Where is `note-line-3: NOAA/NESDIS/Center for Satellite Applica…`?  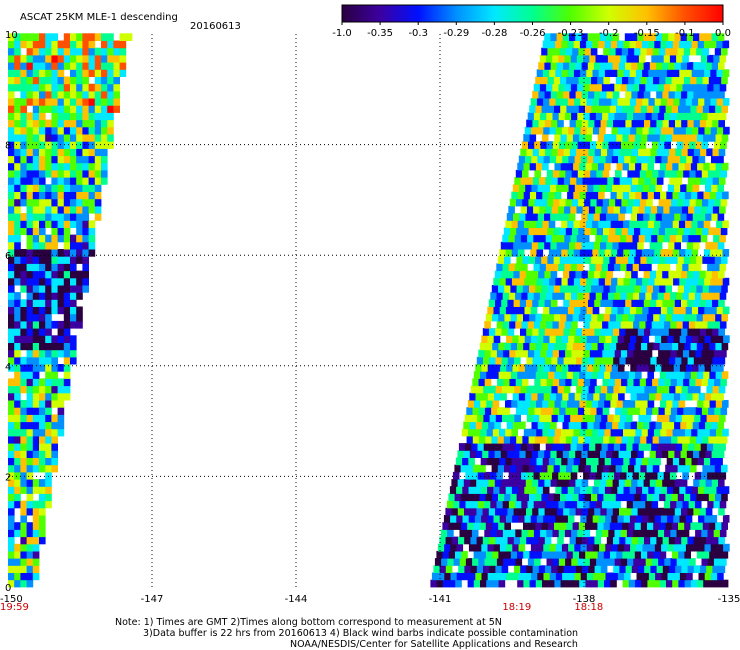 note-line-3: NOAA/NESDIS/Center for Satellite Applica… is located at coordinates (434, 644).